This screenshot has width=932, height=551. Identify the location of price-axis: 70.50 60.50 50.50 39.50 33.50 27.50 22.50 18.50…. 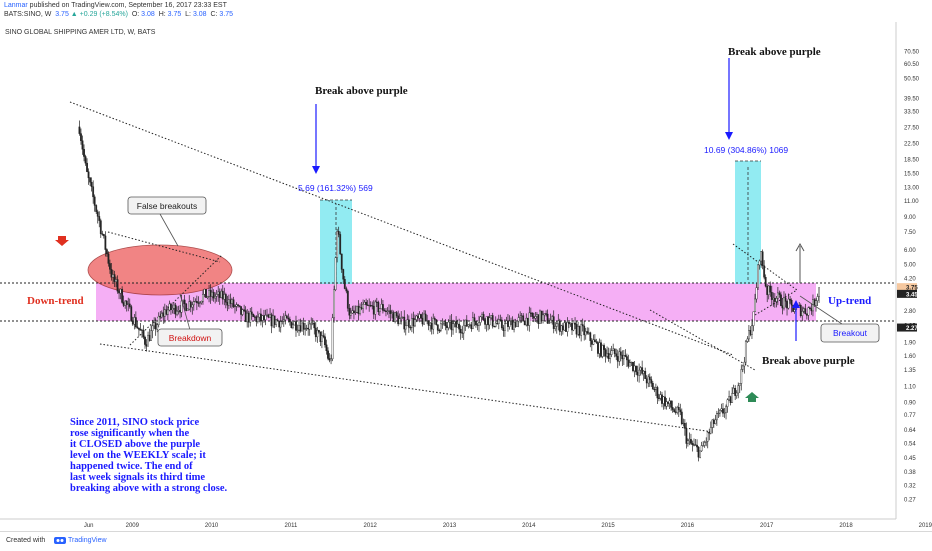
(907, 270).